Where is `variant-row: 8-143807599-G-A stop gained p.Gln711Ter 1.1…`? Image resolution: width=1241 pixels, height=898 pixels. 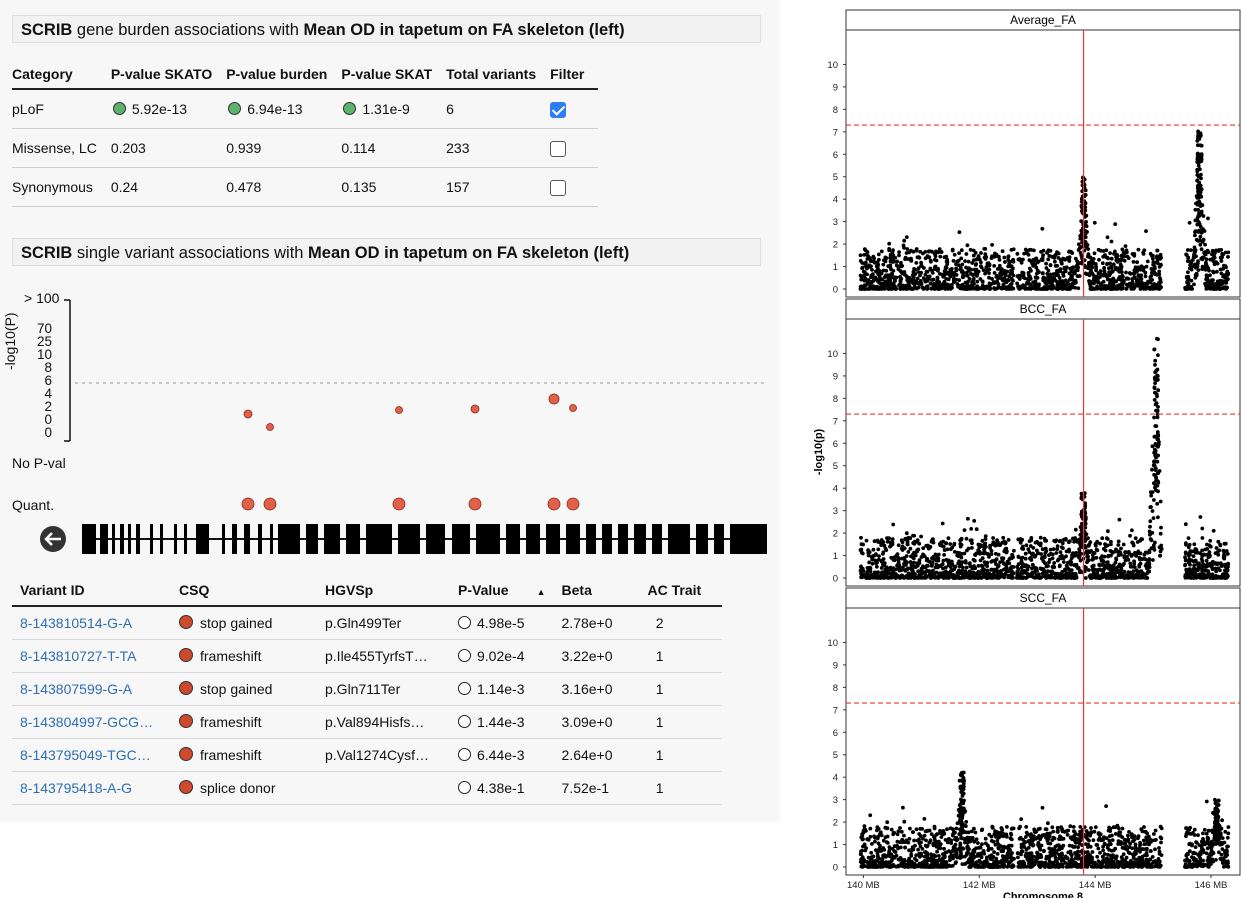
variant-row: 8-143807599-G-A stop gained p.Gln711Ter 1.1… is located at coordinates (367, 689).